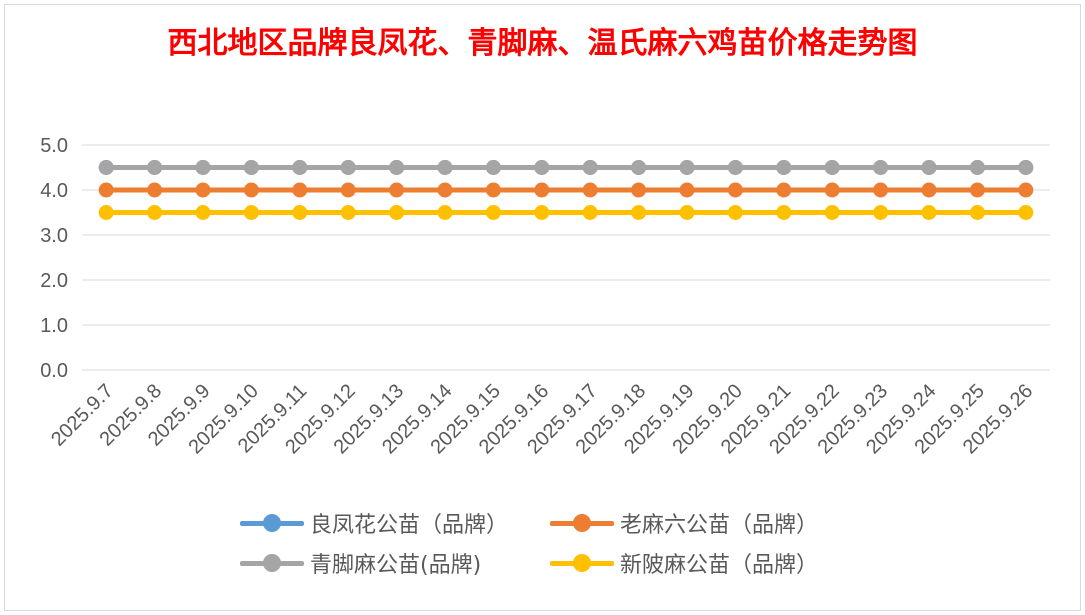 The width and height of the screenshot is (1085, 615). I want to click on legend-item-qingjiaoma: 青脚麻公苗(品牌), so click(395, 563).